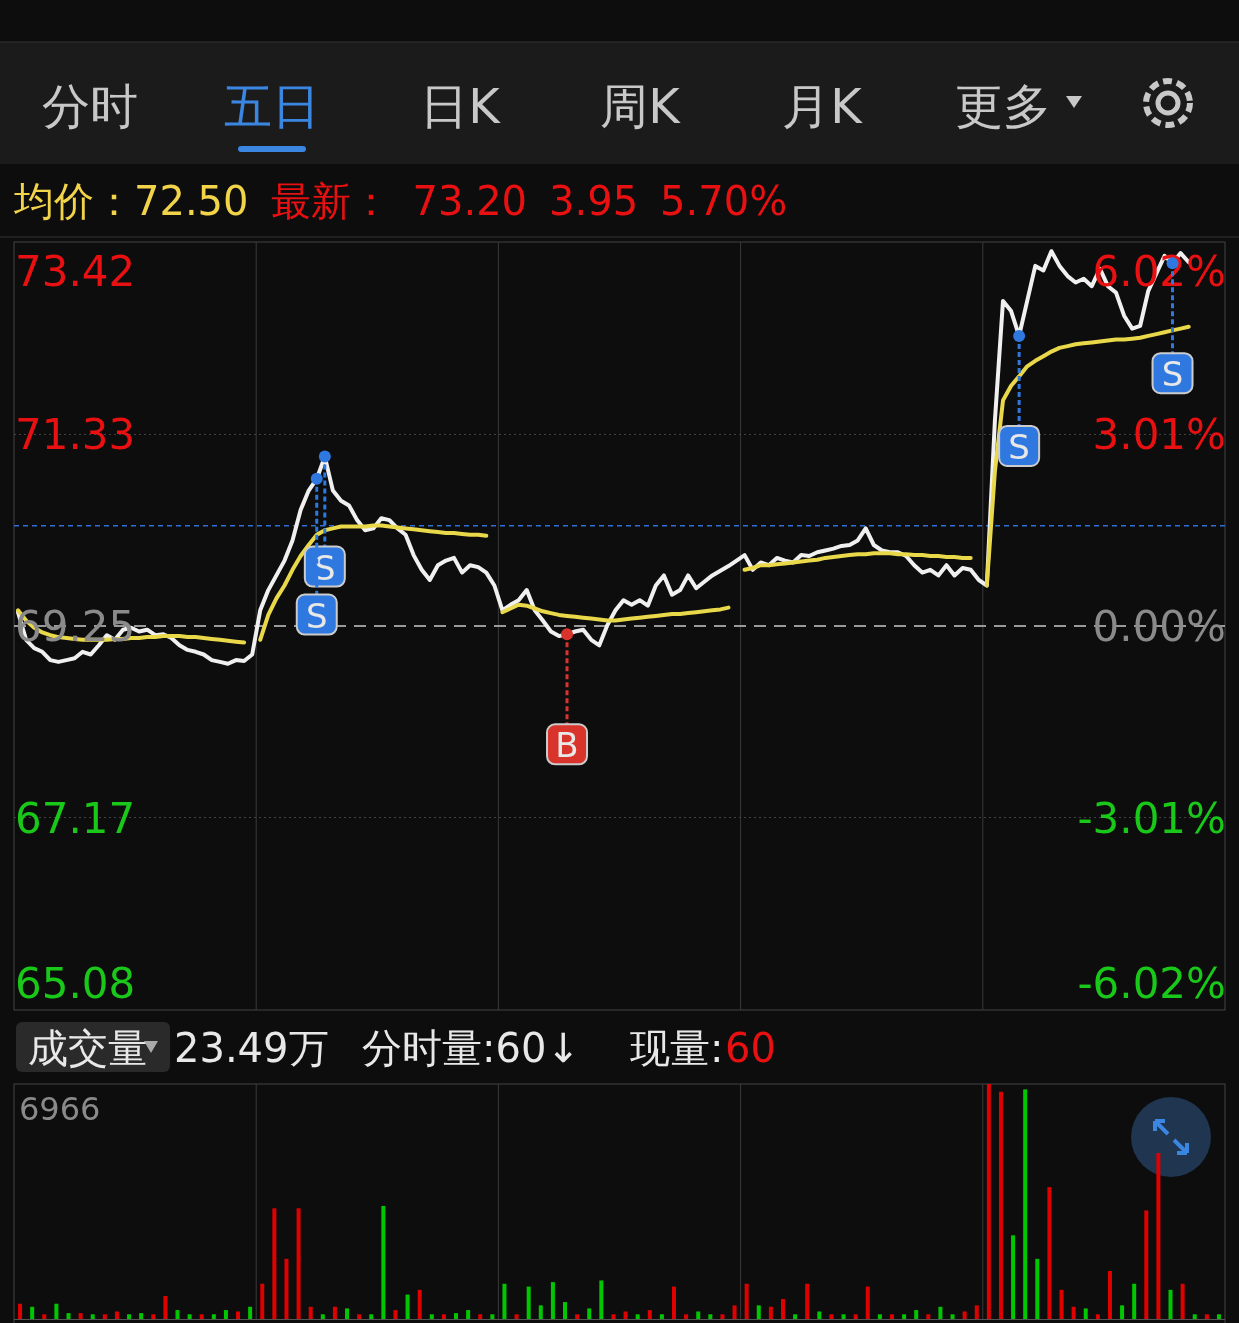  I want to click on text: 均价：72.50, so click(131, 201).